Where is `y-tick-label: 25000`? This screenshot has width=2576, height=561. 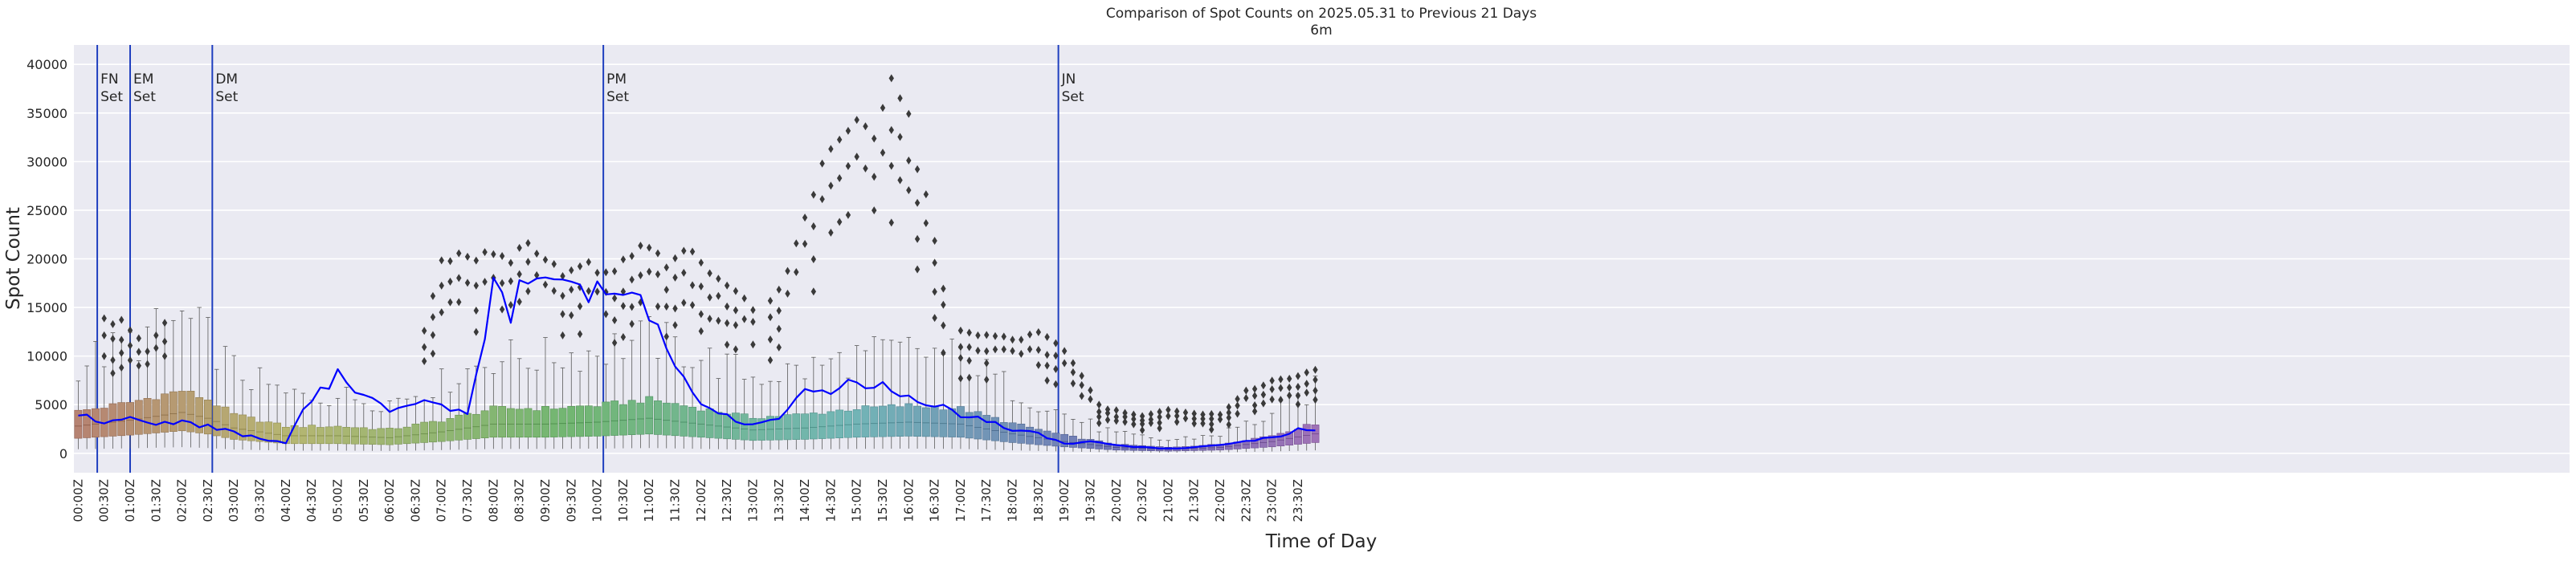 y-tick-label: 25000 is located at coordinates (47, 211).